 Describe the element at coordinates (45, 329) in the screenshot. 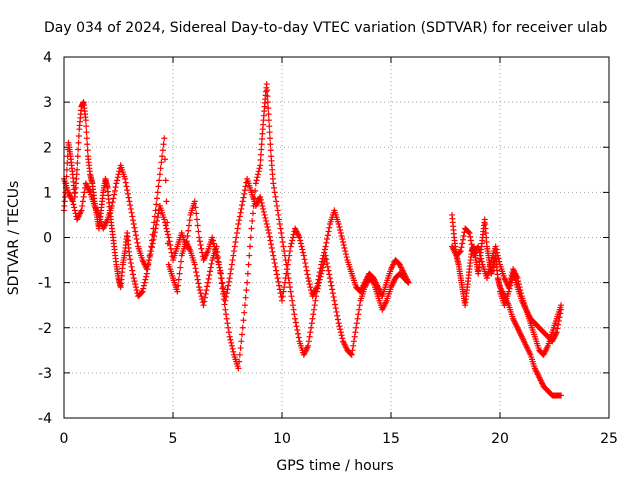

I see `y-tick-label: -2` at that location.